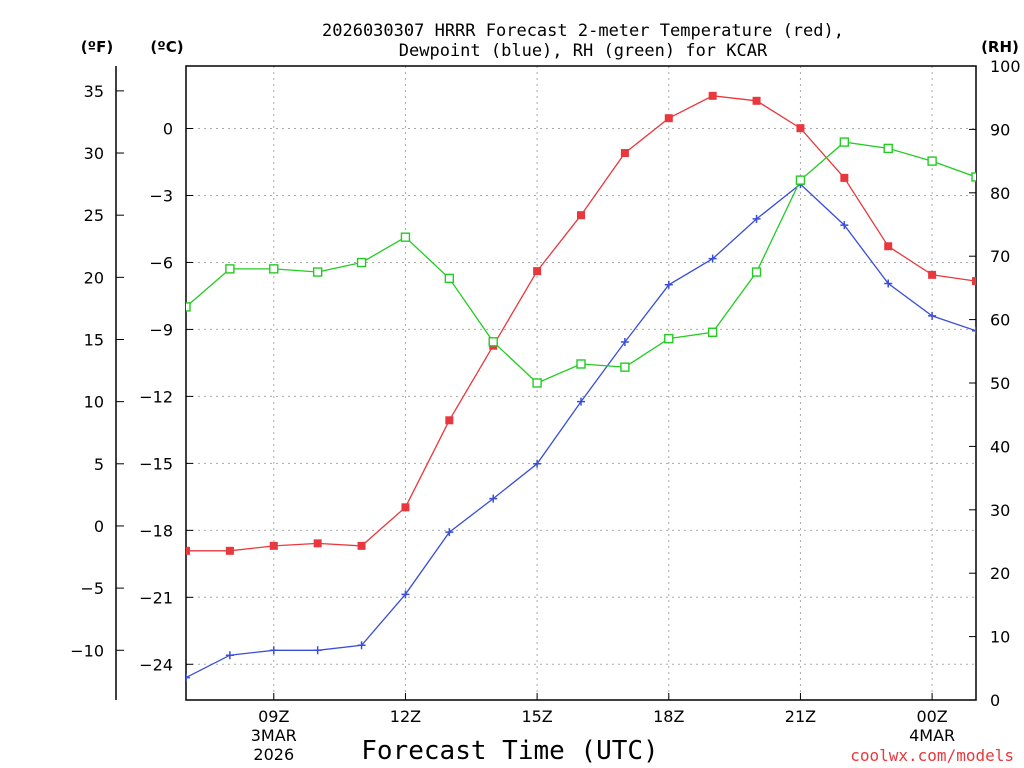  I want to click on rh-tick-label: 20, so click(1000, 573).